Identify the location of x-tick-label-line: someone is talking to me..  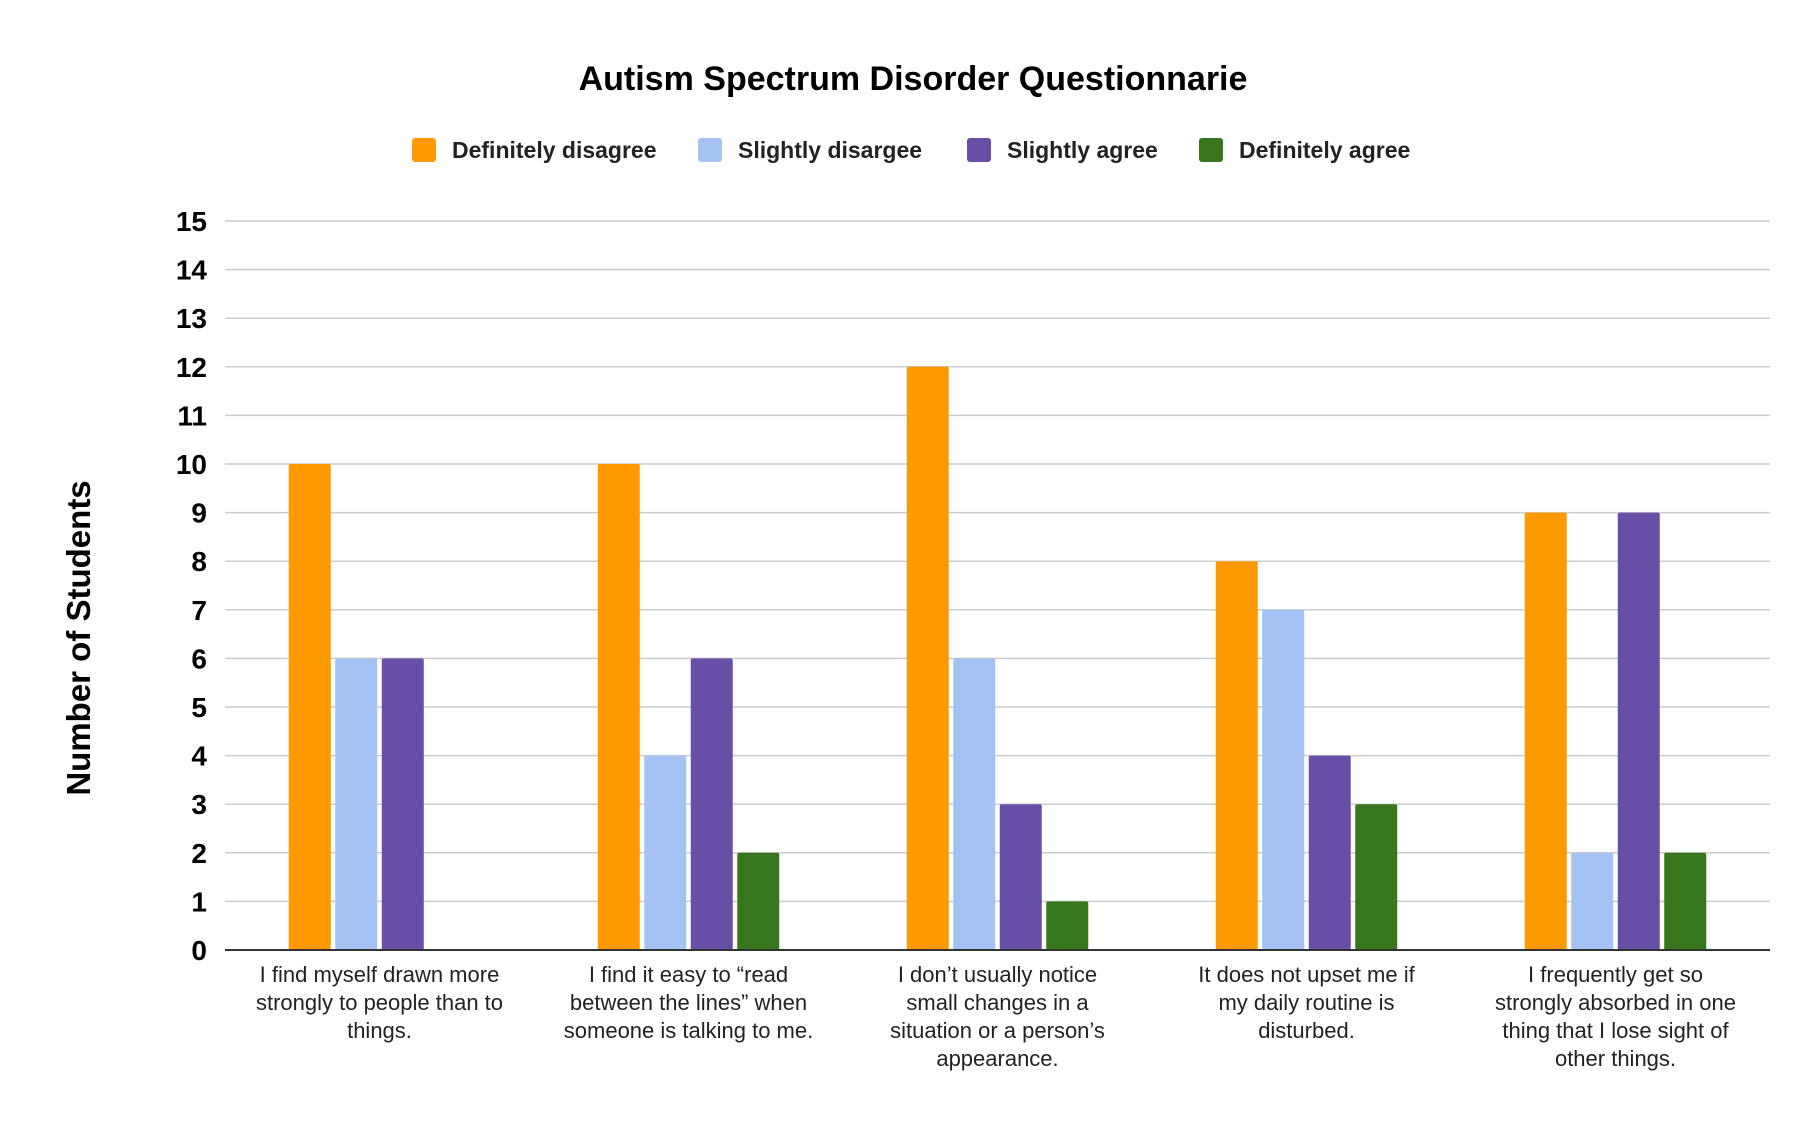
(688, 1030).